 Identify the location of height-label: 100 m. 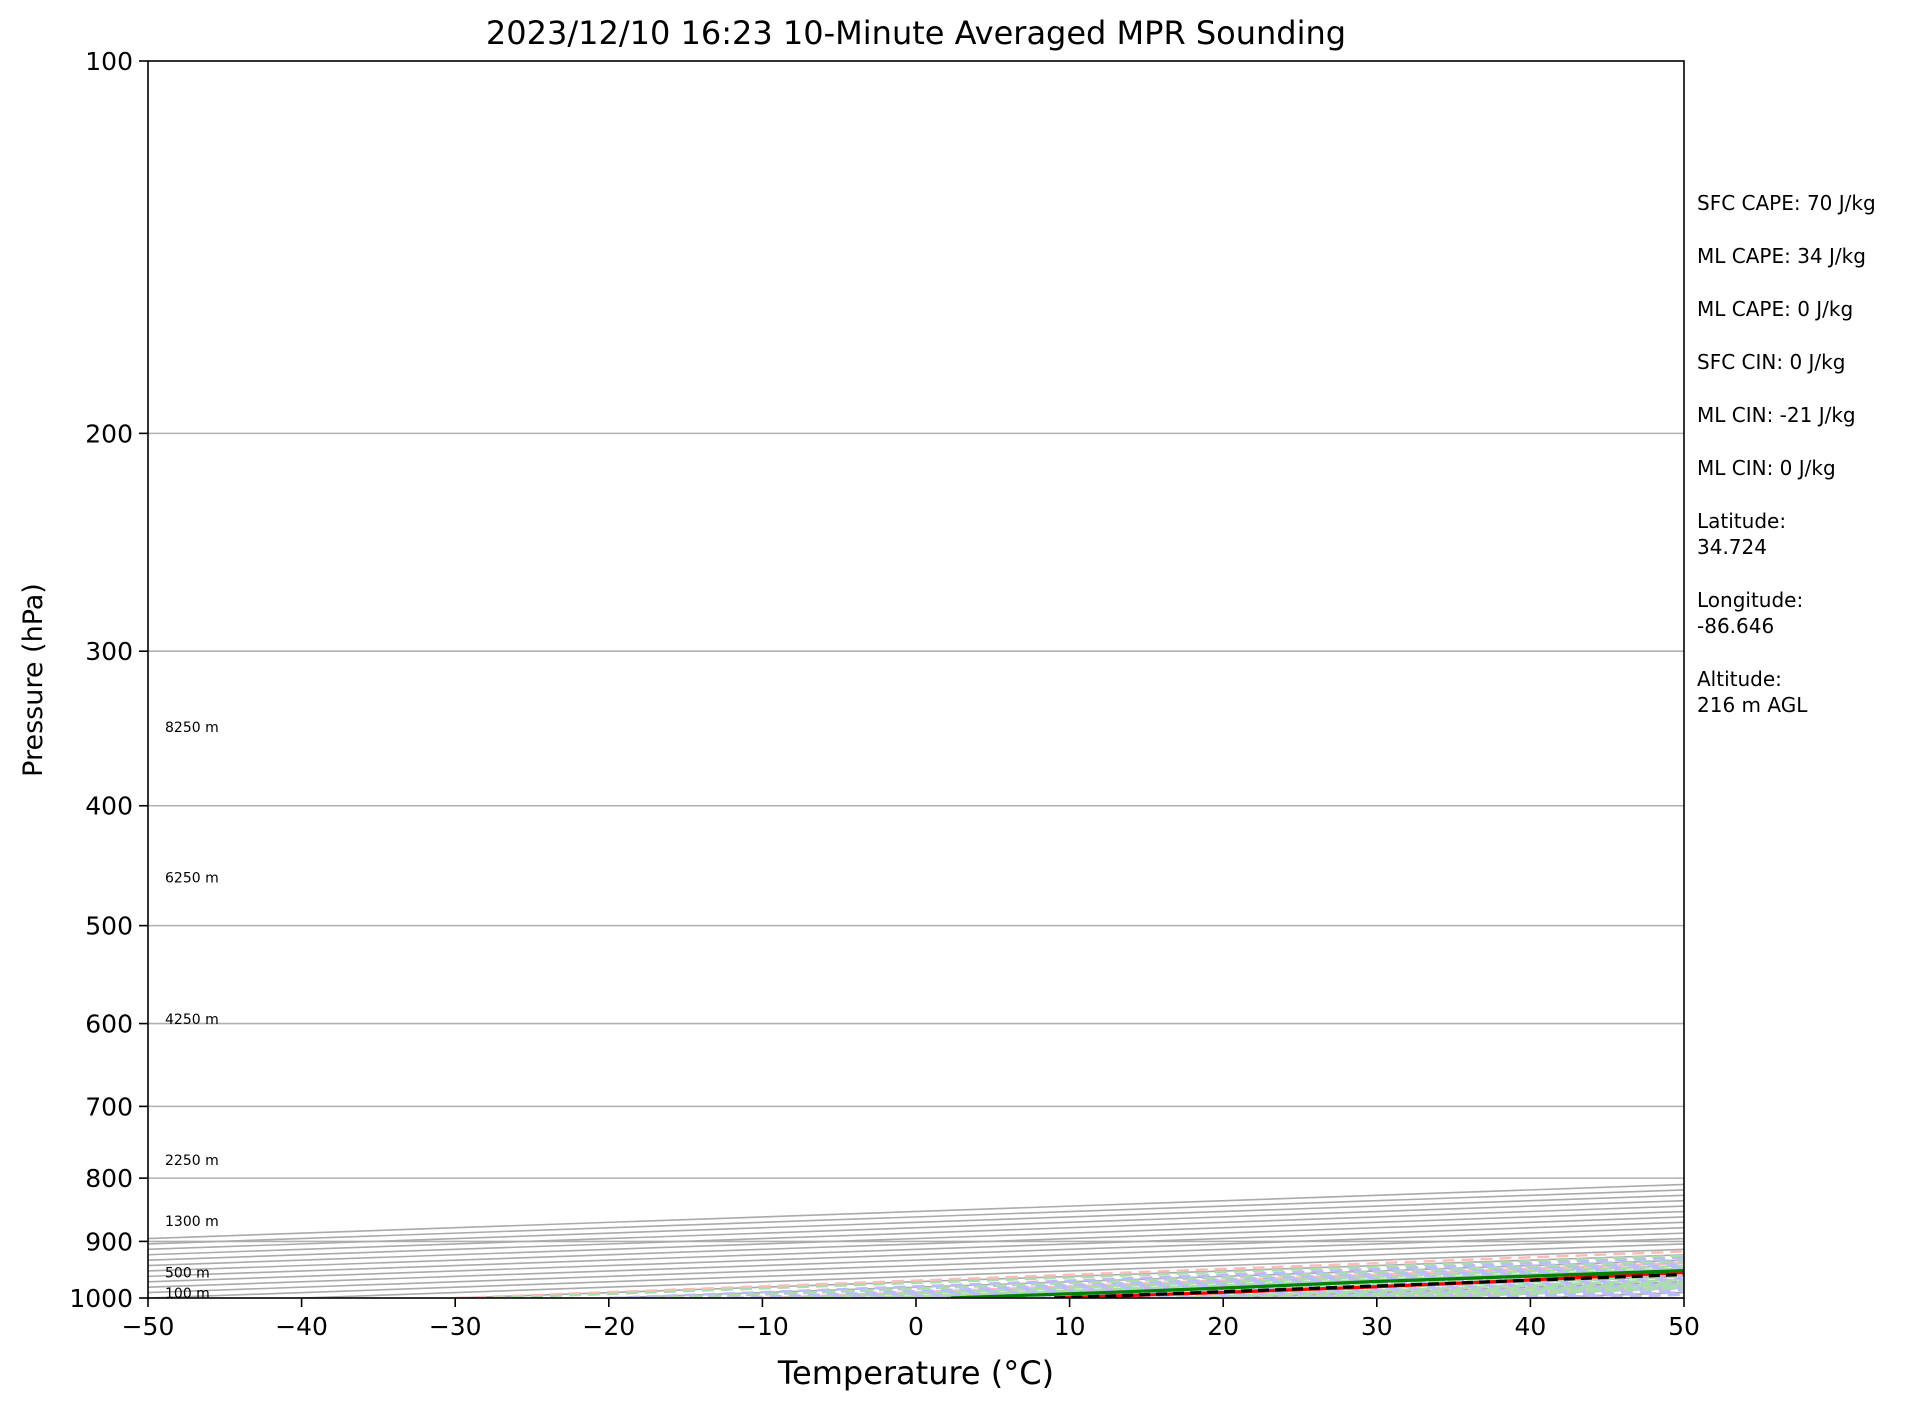
(187, 1294).